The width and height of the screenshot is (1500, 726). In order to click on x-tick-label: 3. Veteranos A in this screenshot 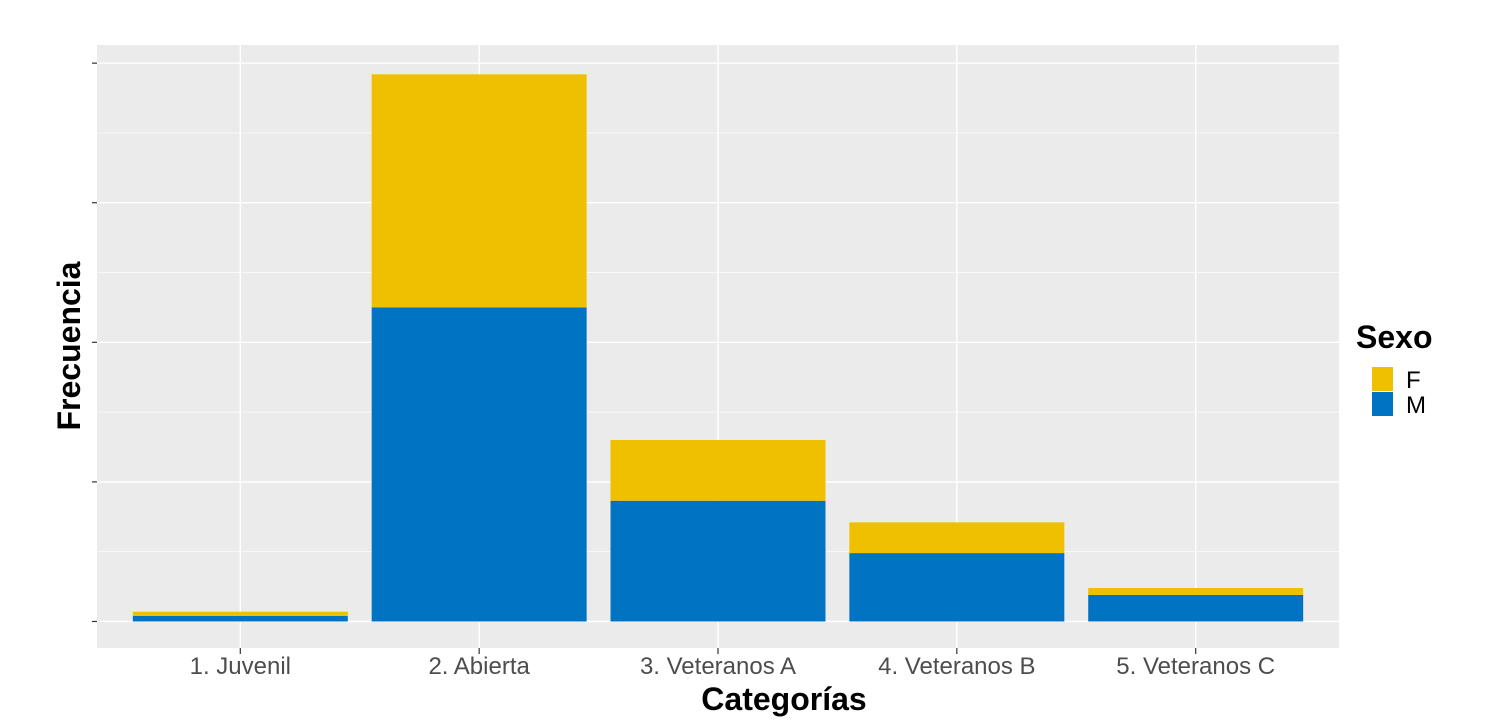, I will do `click(718, 666)`.